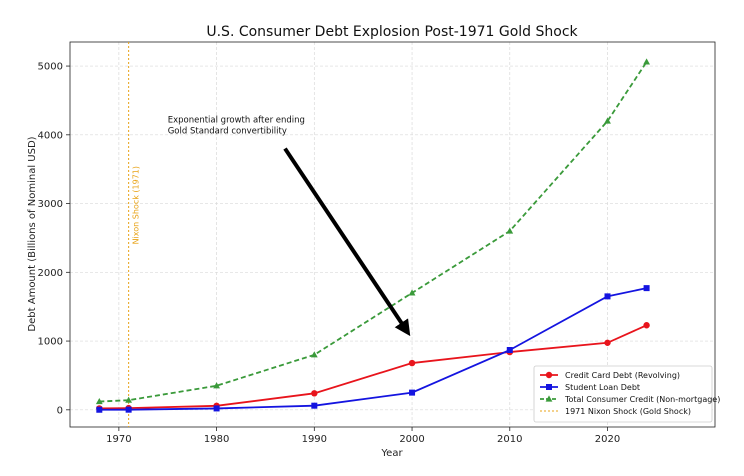 The height and width of the screenshot is (476, 744). What do you see at coordinates (216, 439) in the screenshot?
I see `x-tick-label-1980: 1980` at bounding box center [216, 439].